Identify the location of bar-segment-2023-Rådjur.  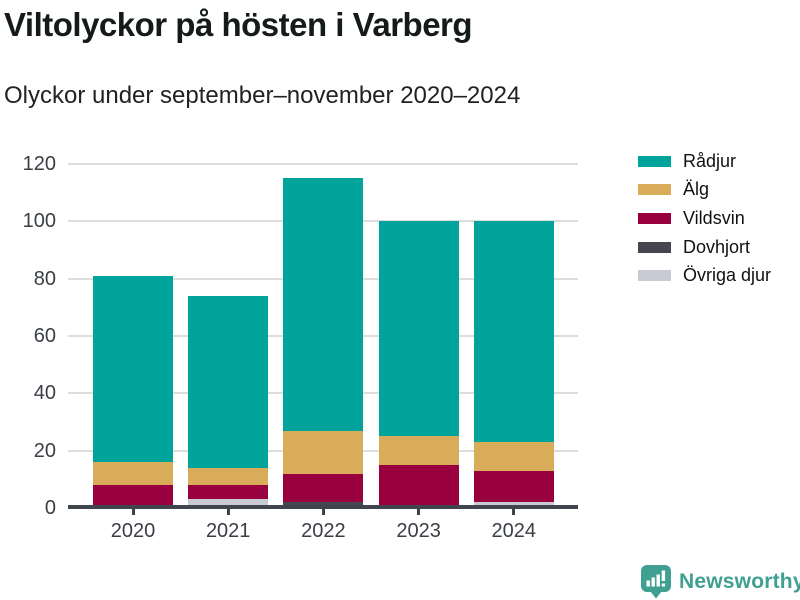
(418, 329).